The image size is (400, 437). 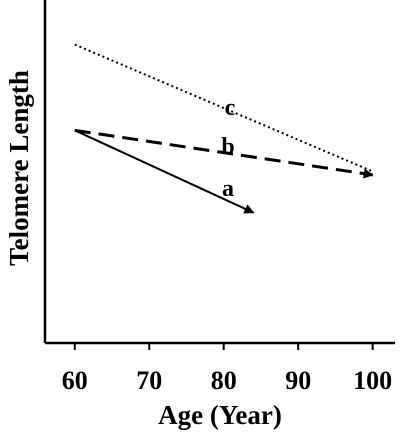 I want to click on x-tick-label: 70, so click(x=149, y=380).